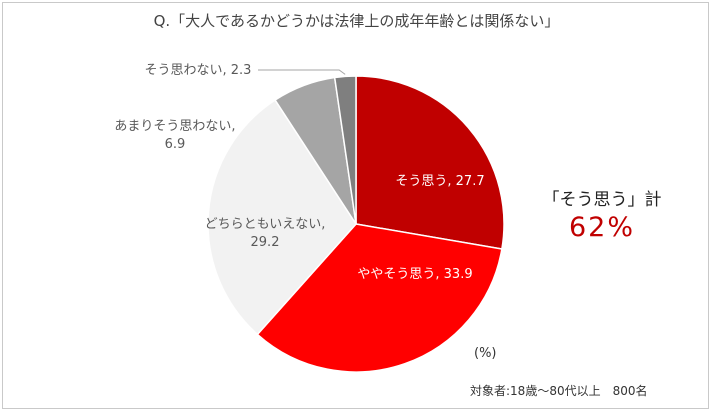 The height and width of the screenshot is (413, 713). Describe the element at coordinates (265, 233) in the screenshot. I see `slice-label-3: どちらともいえない, 29.2` at that location.